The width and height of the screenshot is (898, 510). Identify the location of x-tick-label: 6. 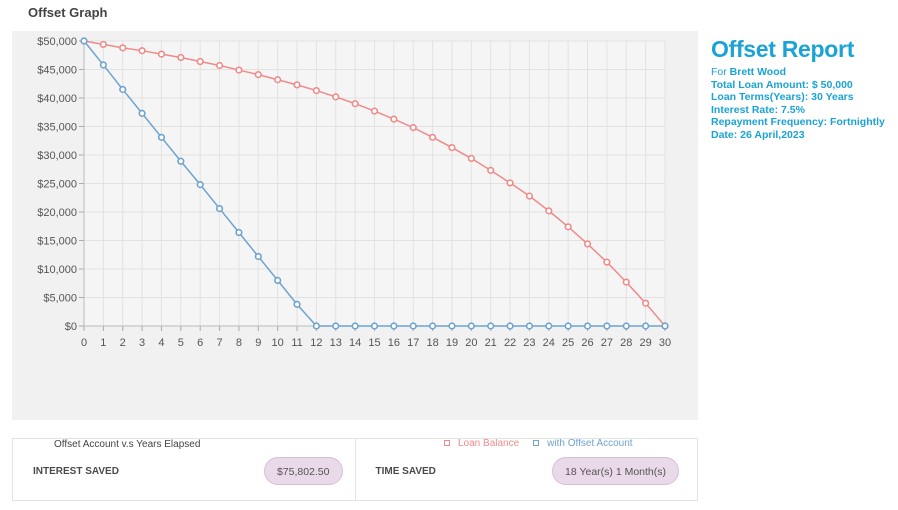
(200, 343).